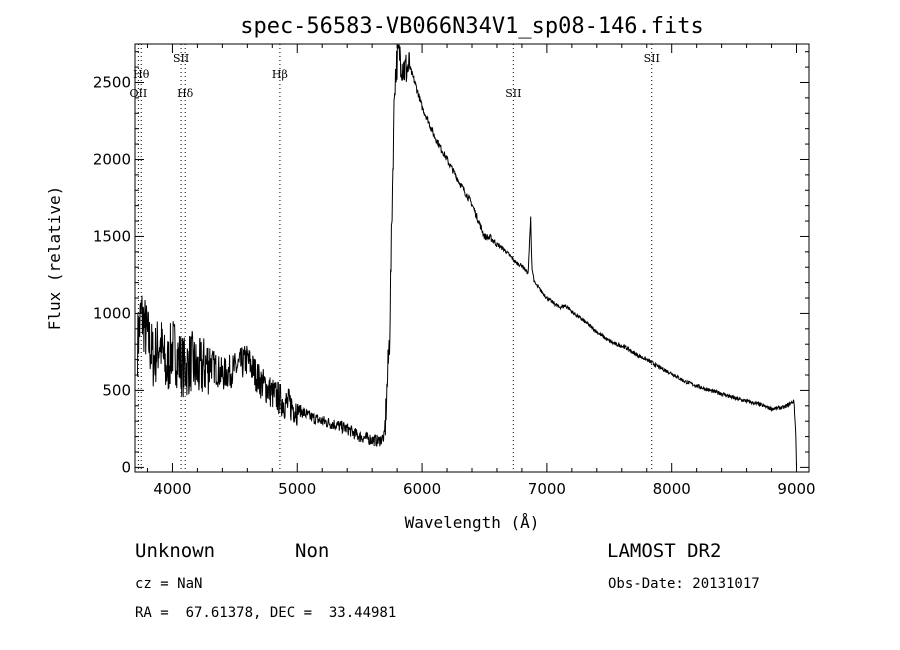  What do you see at coordinates (141, 74) in the screenshot?
I see `line-marker-label: Hθ` at bounding box center [141, 74].